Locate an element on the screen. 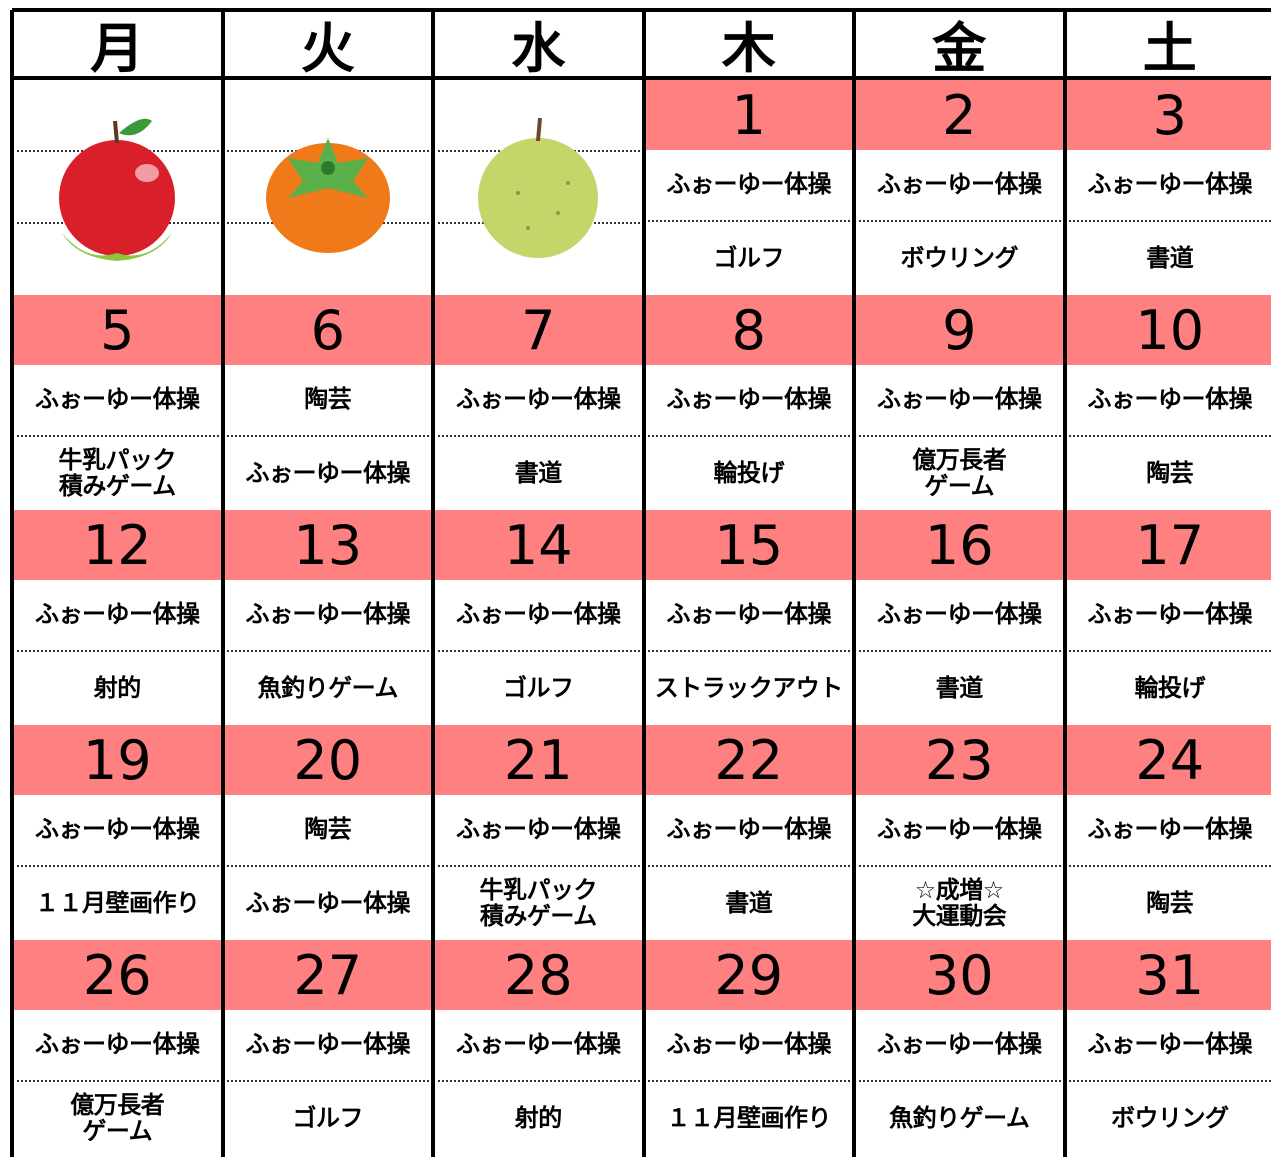 The image size is (1271, 1157). afternoon-activity: ☆成増☆ 大運動会 is located at coordinates (959, 903).